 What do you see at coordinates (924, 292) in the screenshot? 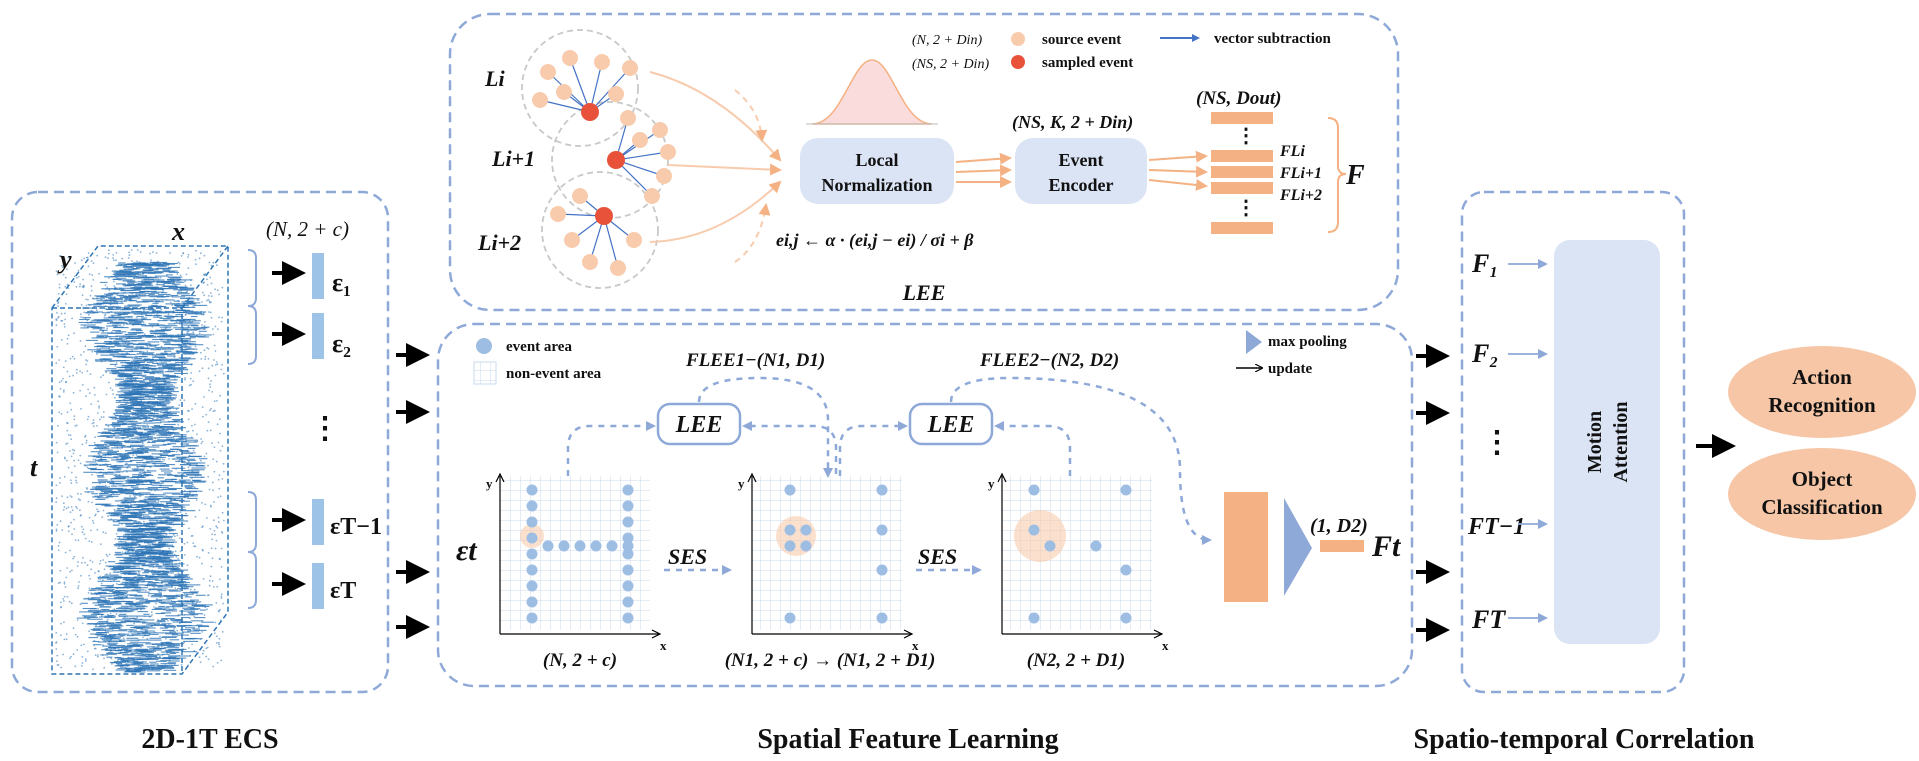
I see `lee-title: LEE` at bounding box center [924, 292].